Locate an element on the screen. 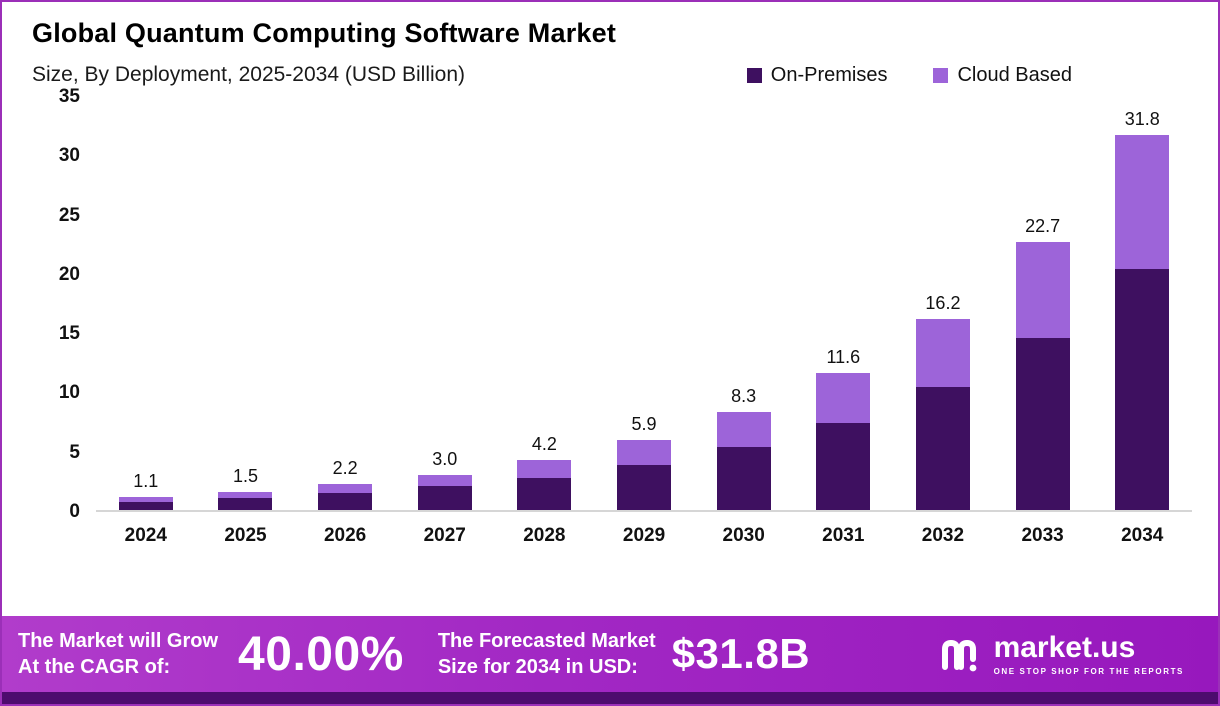  bar-total-label: 1.1 is located at coordinates (146, 481).